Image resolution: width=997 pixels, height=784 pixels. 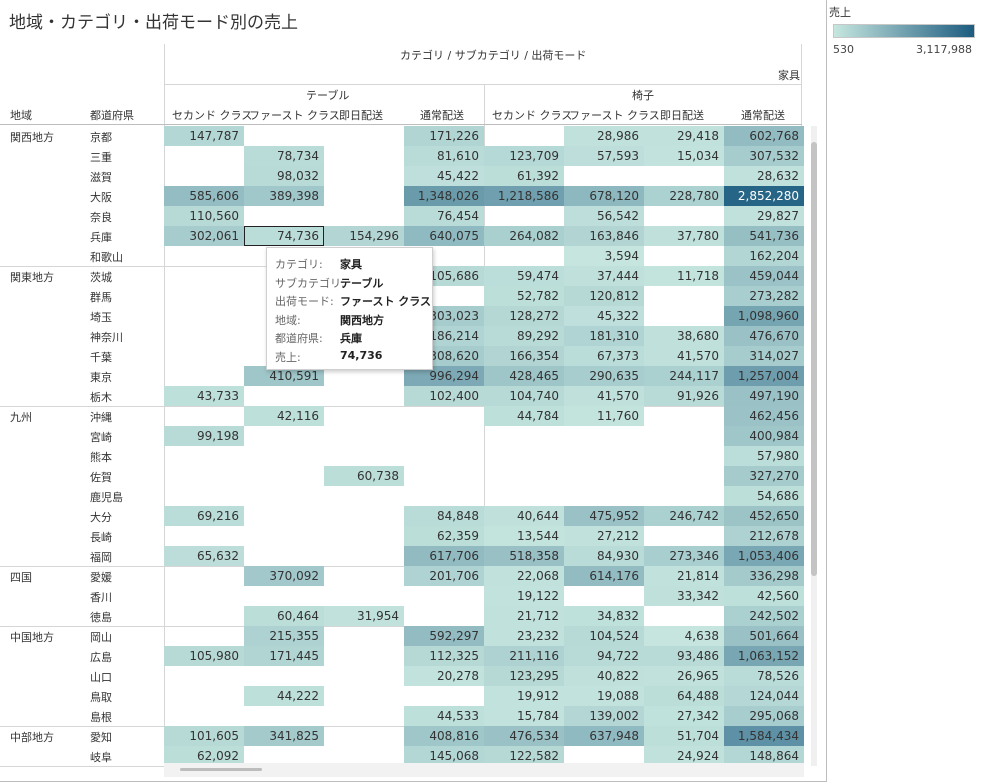 I want to click on sales-cell: 41,570, so click(x=684, y=356).